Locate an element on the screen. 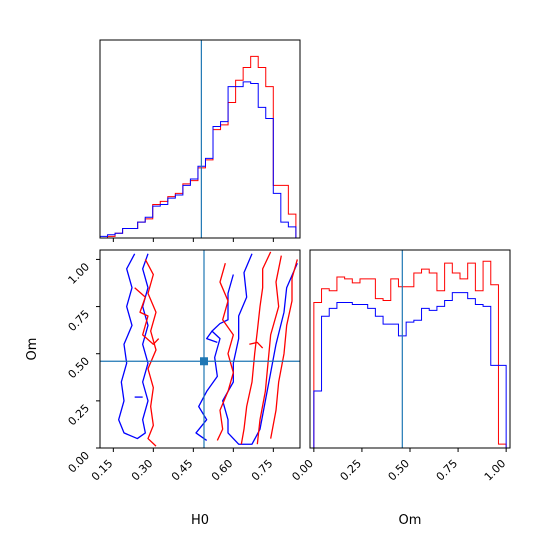  x-tick-label: 0.30 is located at coordinates (142, 470).